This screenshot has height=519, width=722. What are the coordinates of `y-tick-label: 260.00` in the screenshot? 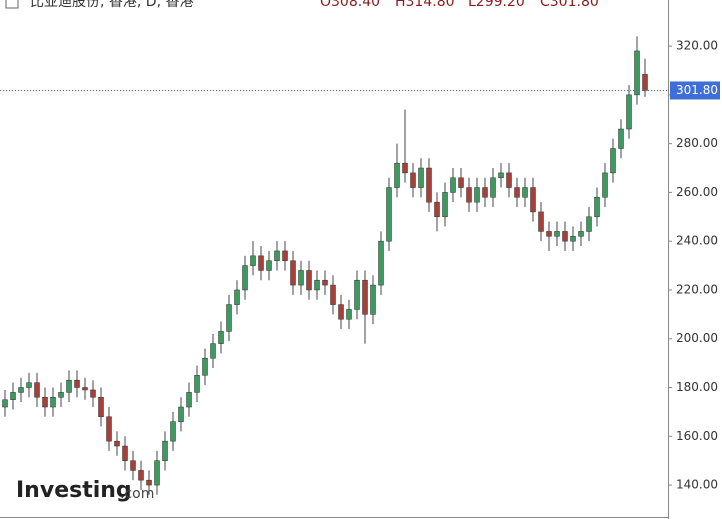 It's located at (697, 192).